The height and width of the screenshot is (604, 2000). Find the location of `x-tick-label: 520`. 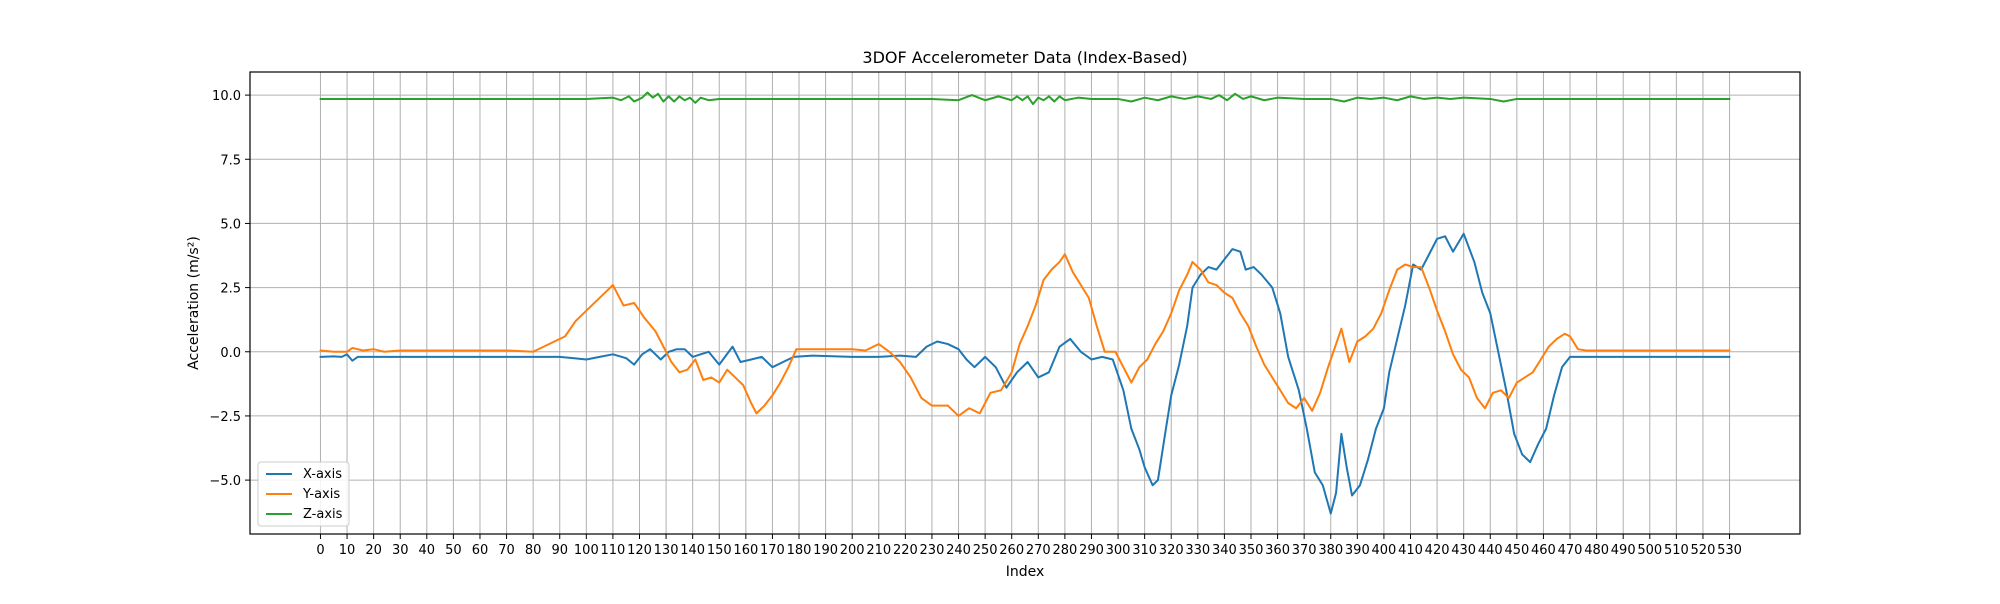

x-tick-label: 520 is located at coordinates (1703, 550).